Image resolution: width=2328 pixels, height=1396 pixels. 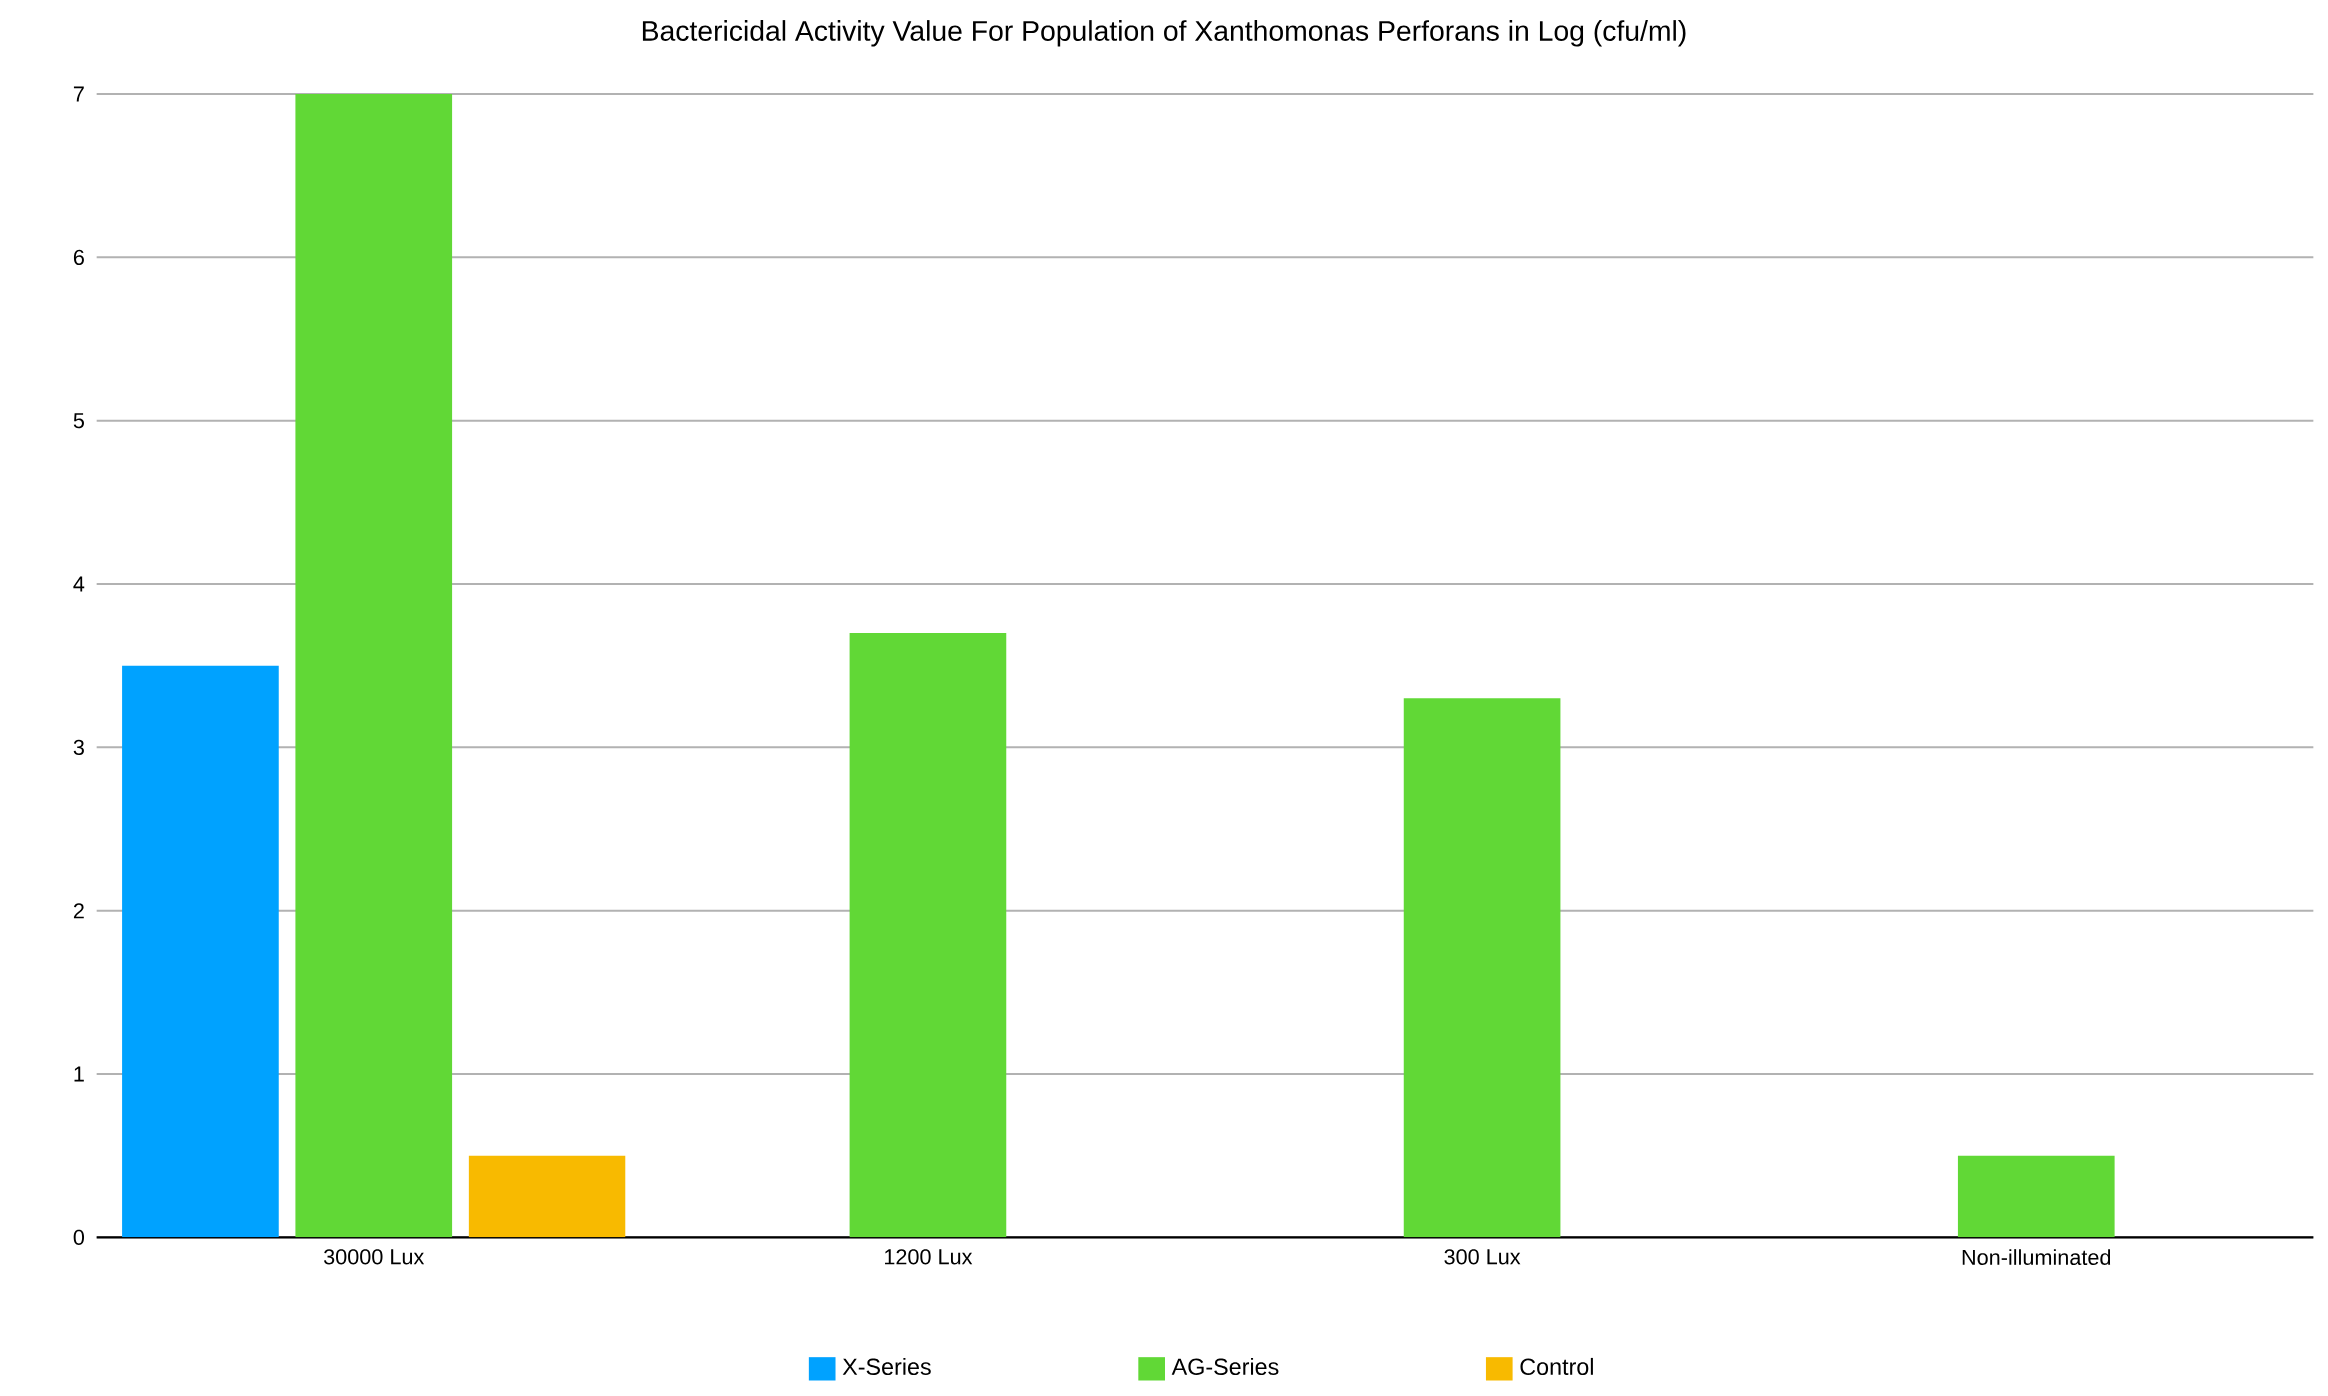 I want to click on y-tick-label: 6, so click(x=78, y=257).